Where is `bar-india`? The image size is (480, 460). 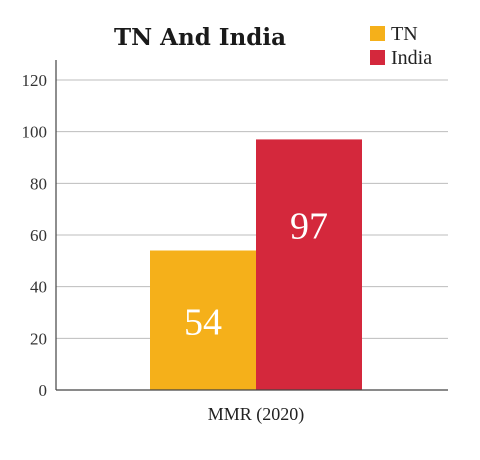 bar-india is located at coordinates (309, 264).